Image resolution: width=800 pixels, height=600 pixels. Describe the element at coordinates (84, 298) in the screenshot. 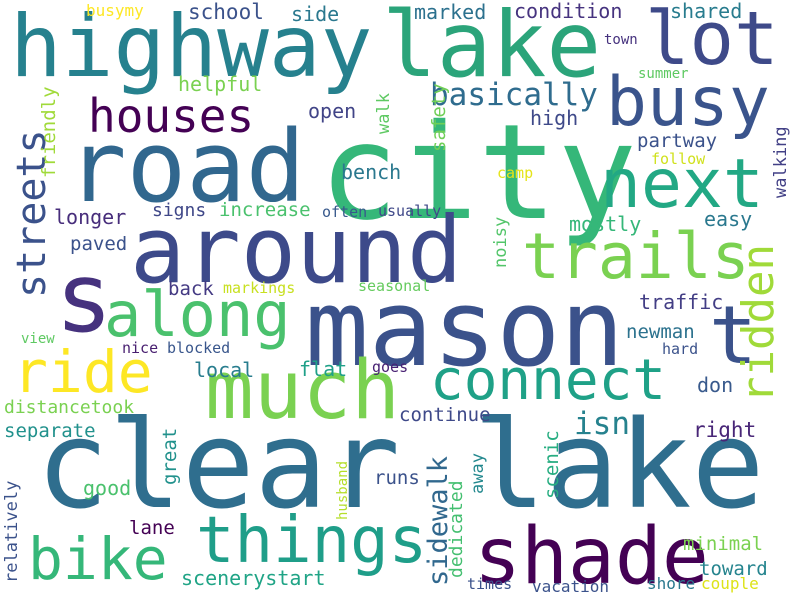

I see `word-s: s` at that location.